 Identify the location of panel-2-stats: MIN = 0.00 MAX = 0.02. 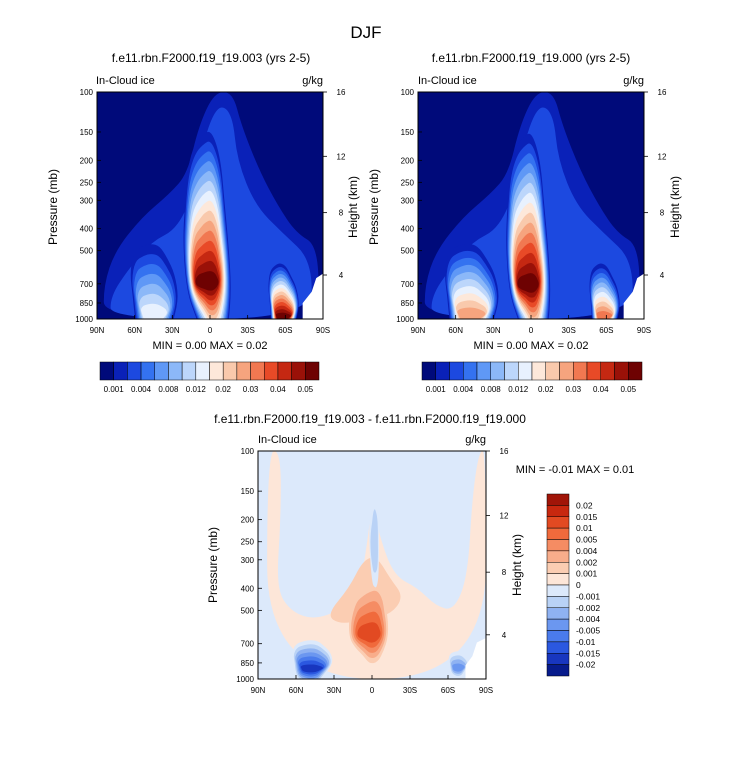
(531, 346).